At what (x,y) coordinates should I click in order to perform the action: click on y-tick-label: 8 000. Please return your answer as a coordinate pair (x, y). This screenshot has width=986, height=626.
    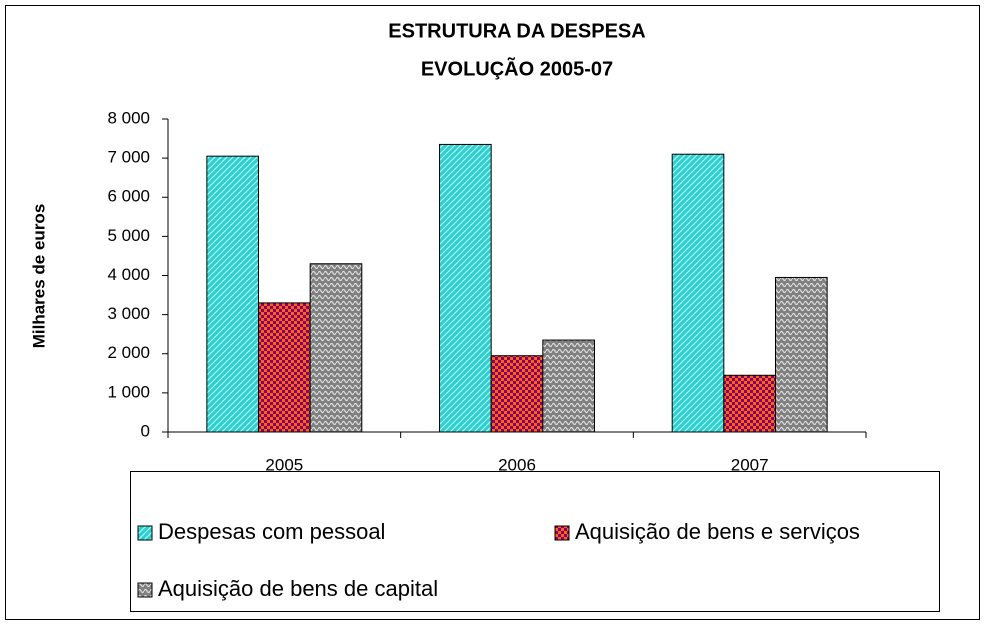
    Looking at the image, I should click on (128, 117).